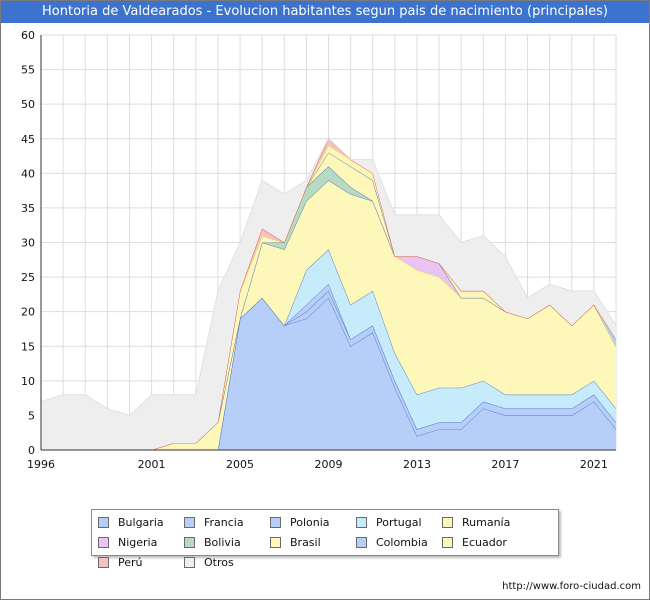  I want to click on legend-label: Rumanía, so click(486, 522).